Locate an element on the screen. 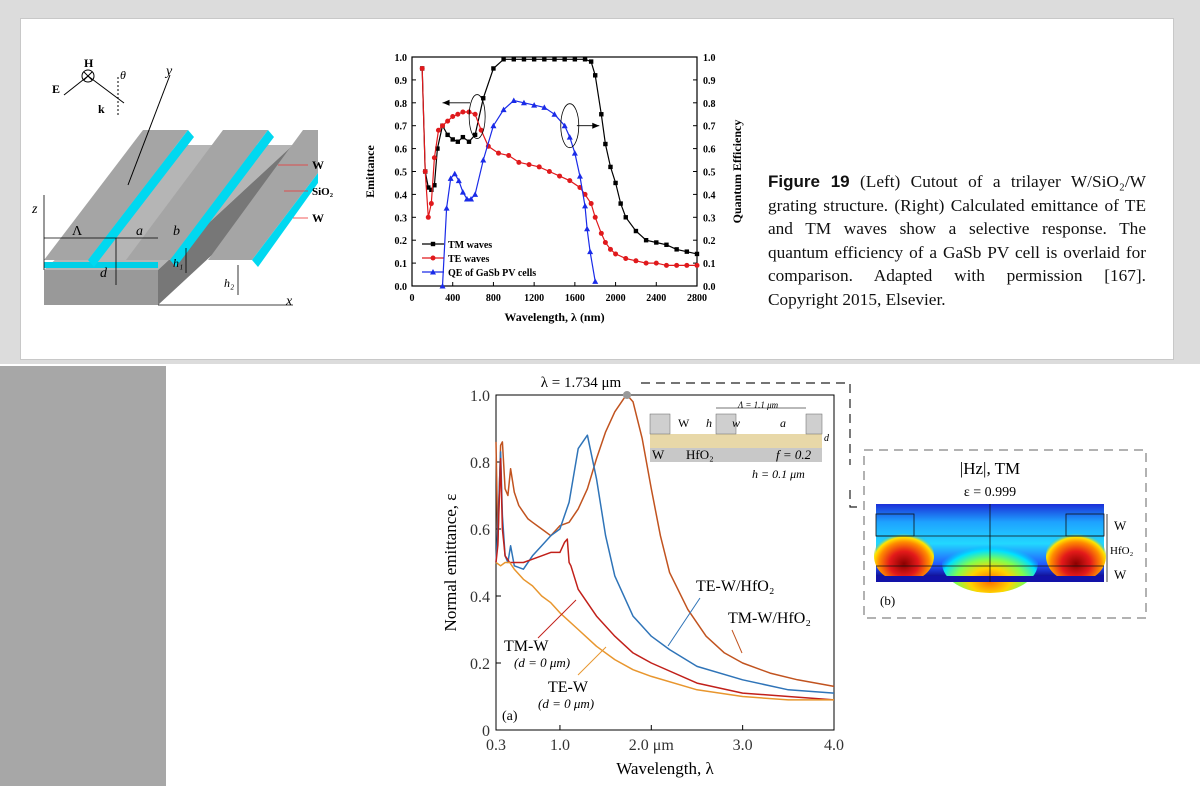 The height and width of the screenshot is (786, 1200). legend-label: QE of GaSb PV cells is located at coordinates (492, 273).